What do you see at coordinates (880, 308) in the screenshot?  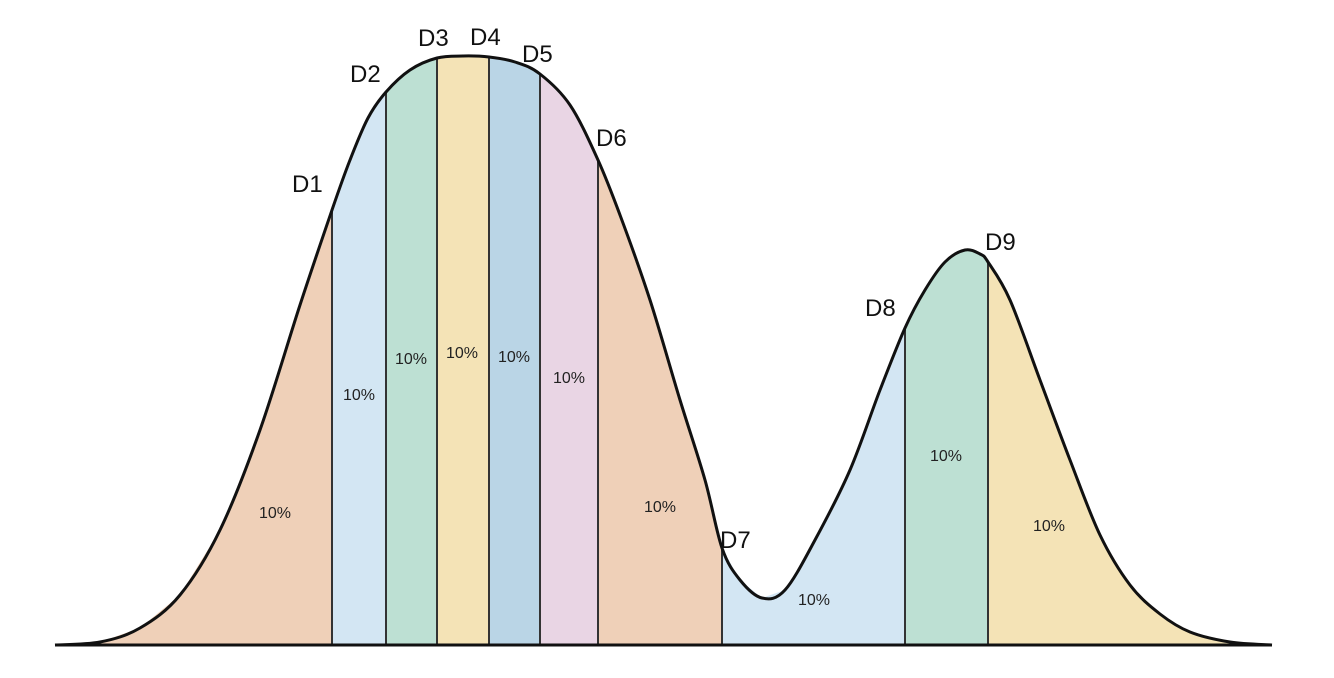 I see `decile-label-d8: D8` at bounding box center [880, 308].